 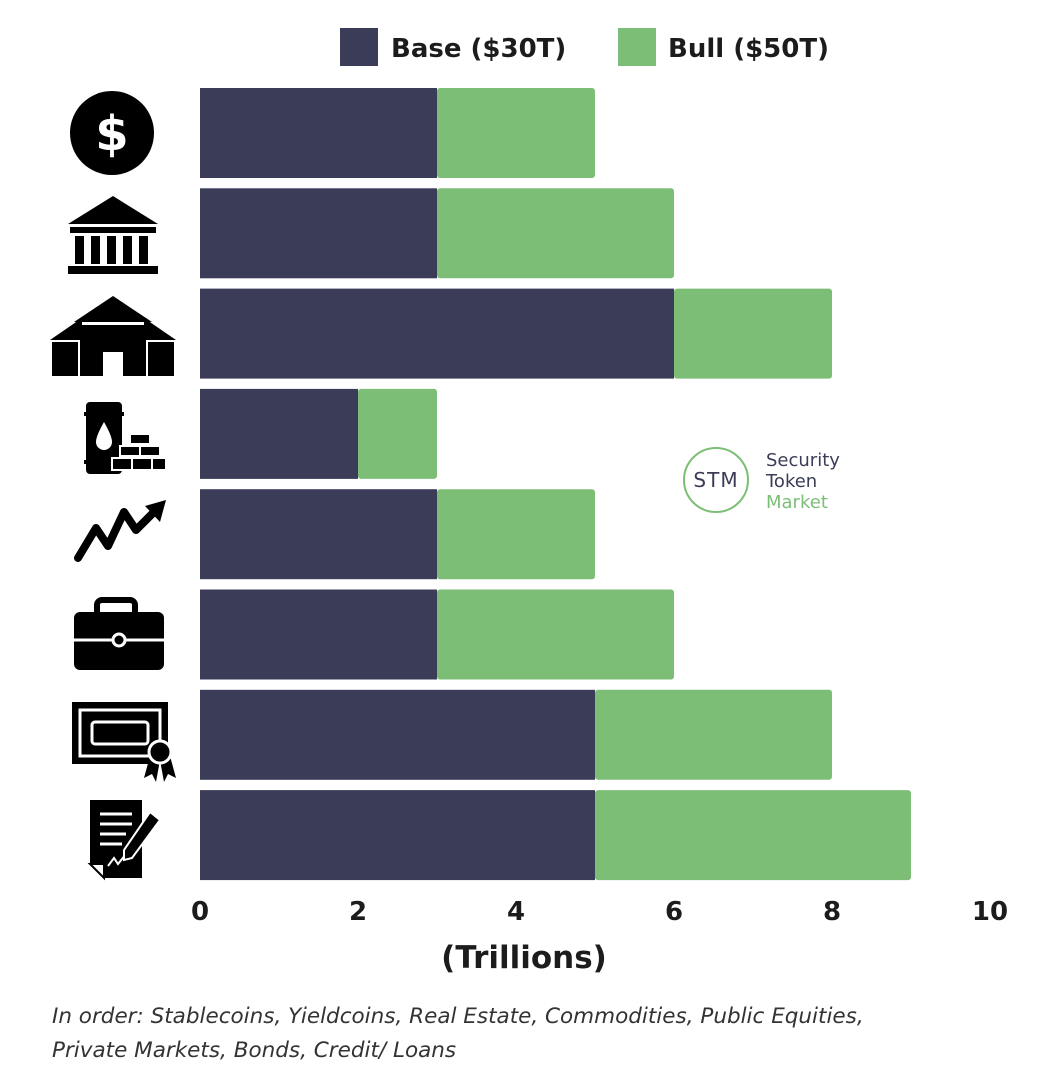 What do you see at coordinates (713, 734) in the screenshot?
I see `bar-bull-bonds` at bounding box center [713, 734].